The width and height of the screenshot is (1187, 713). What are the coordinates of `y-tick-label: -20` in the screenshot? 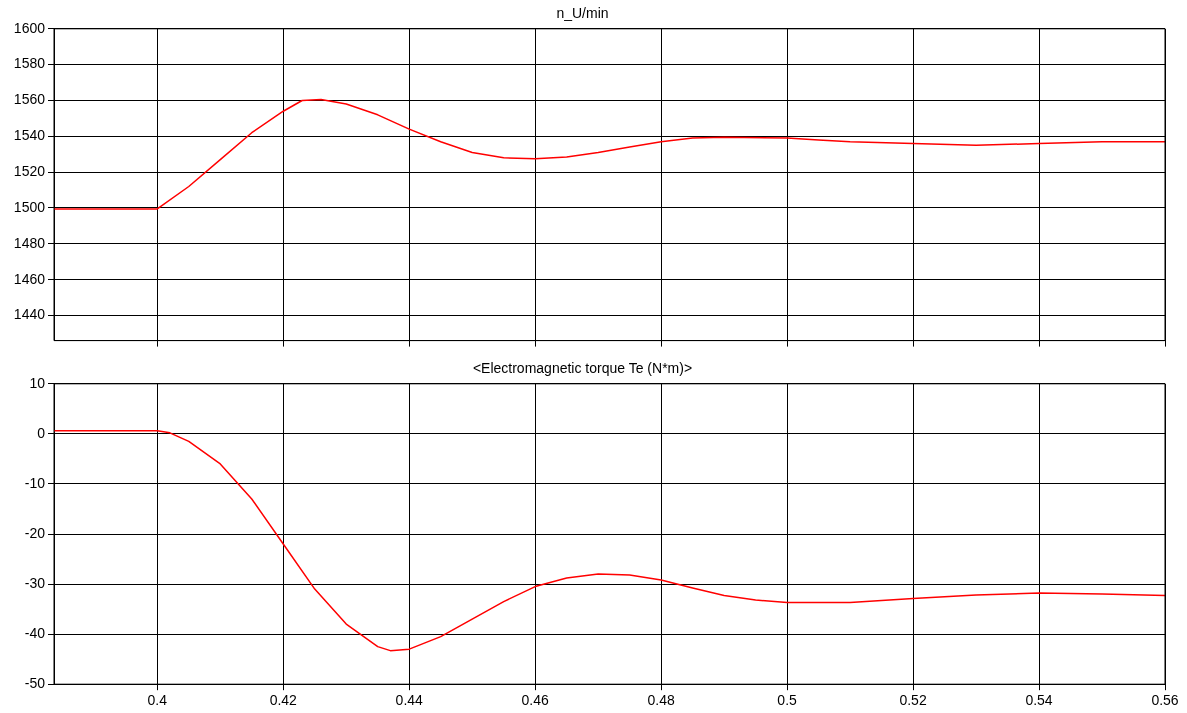 It's located at (35, 532).